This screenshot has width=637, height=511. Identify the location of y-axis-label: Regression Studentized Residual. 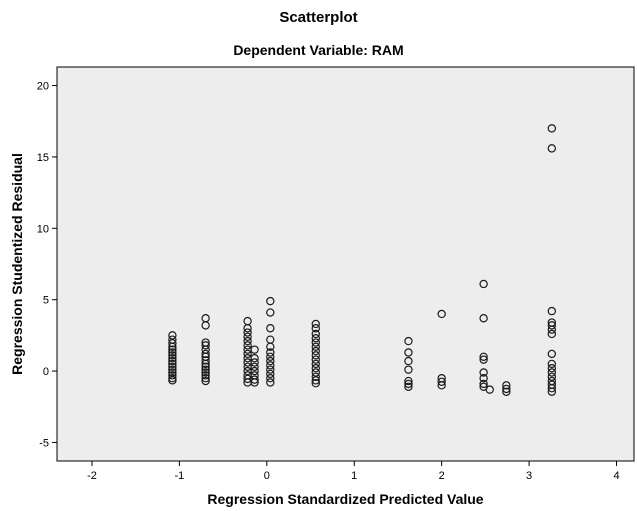
(17, 264).